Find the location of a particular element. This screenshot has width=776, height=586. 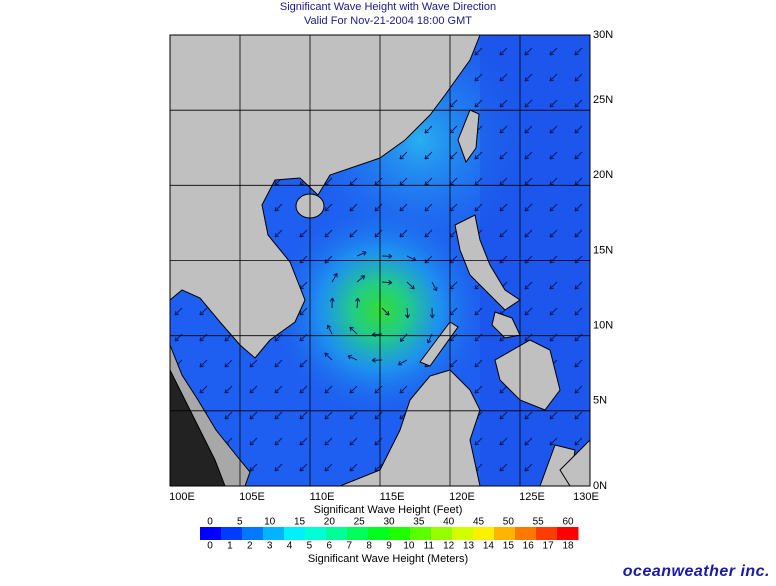

subtitle: Valid For Nov-21-2004 18:00 GMT is located at coordinates (388, 21).